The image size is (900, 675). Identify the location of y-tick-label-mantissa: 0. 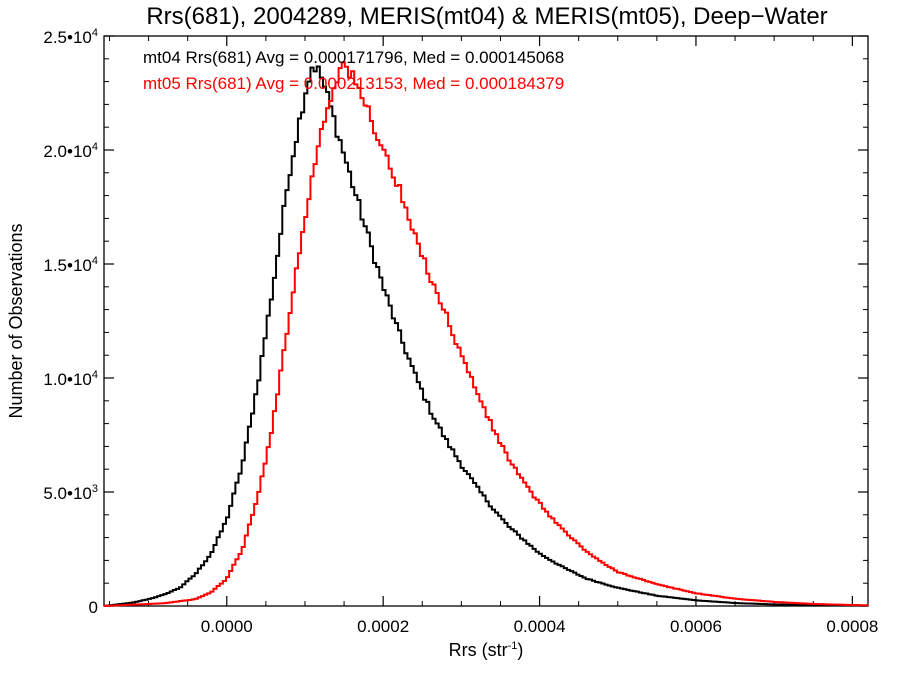
(93, 607).